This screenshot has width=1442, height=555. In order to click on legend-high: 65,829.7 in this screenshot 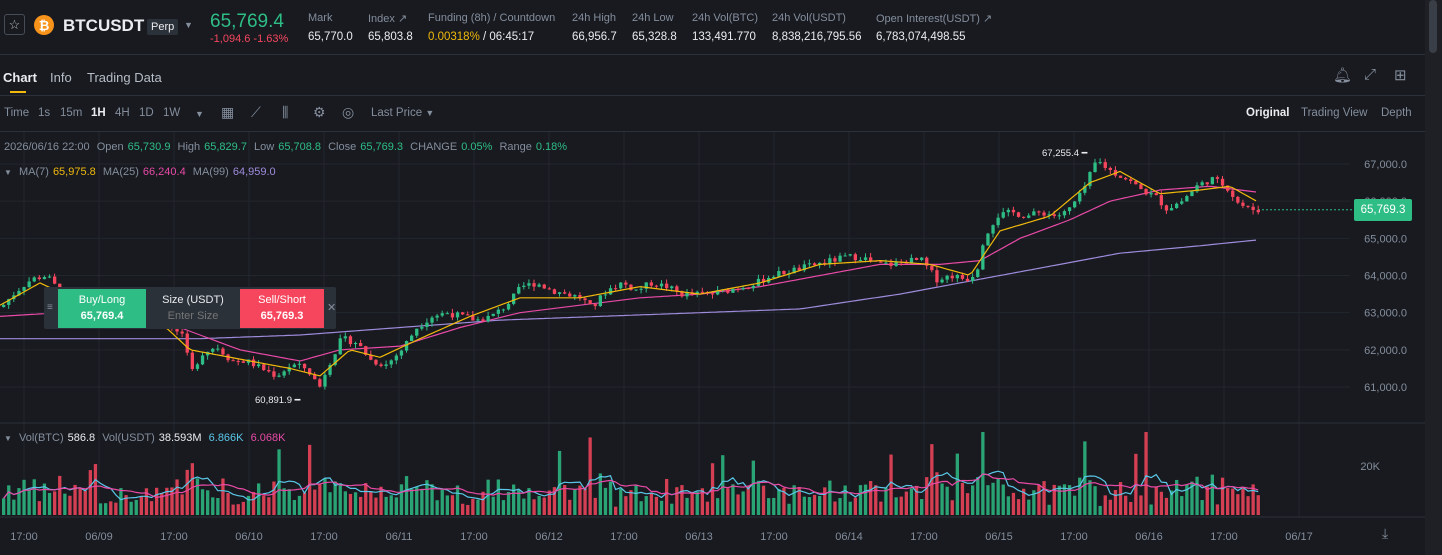, I will do `click(225, 147)`.